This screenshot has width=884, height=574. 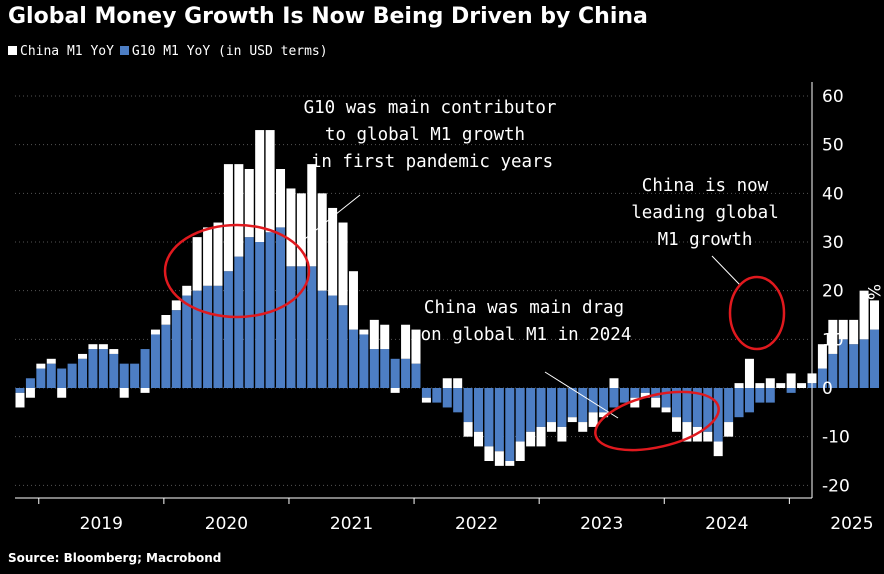 What do you see at coordinates (124, 50) in the screenshot?
I see `legend-swatch-g10` at bounding box center [124, 50].